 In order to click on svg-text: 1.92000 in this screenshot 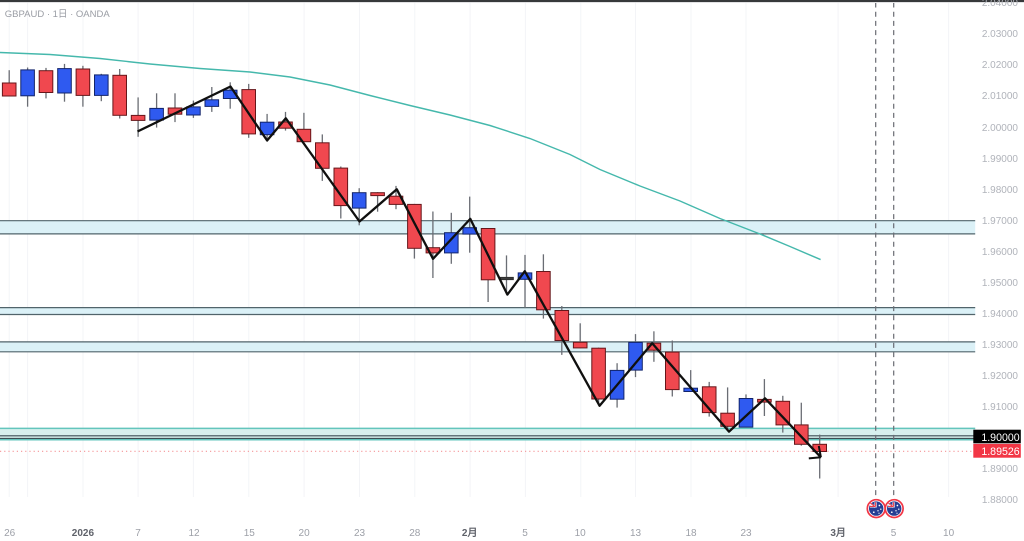, I will do `click(1000, 376)`.